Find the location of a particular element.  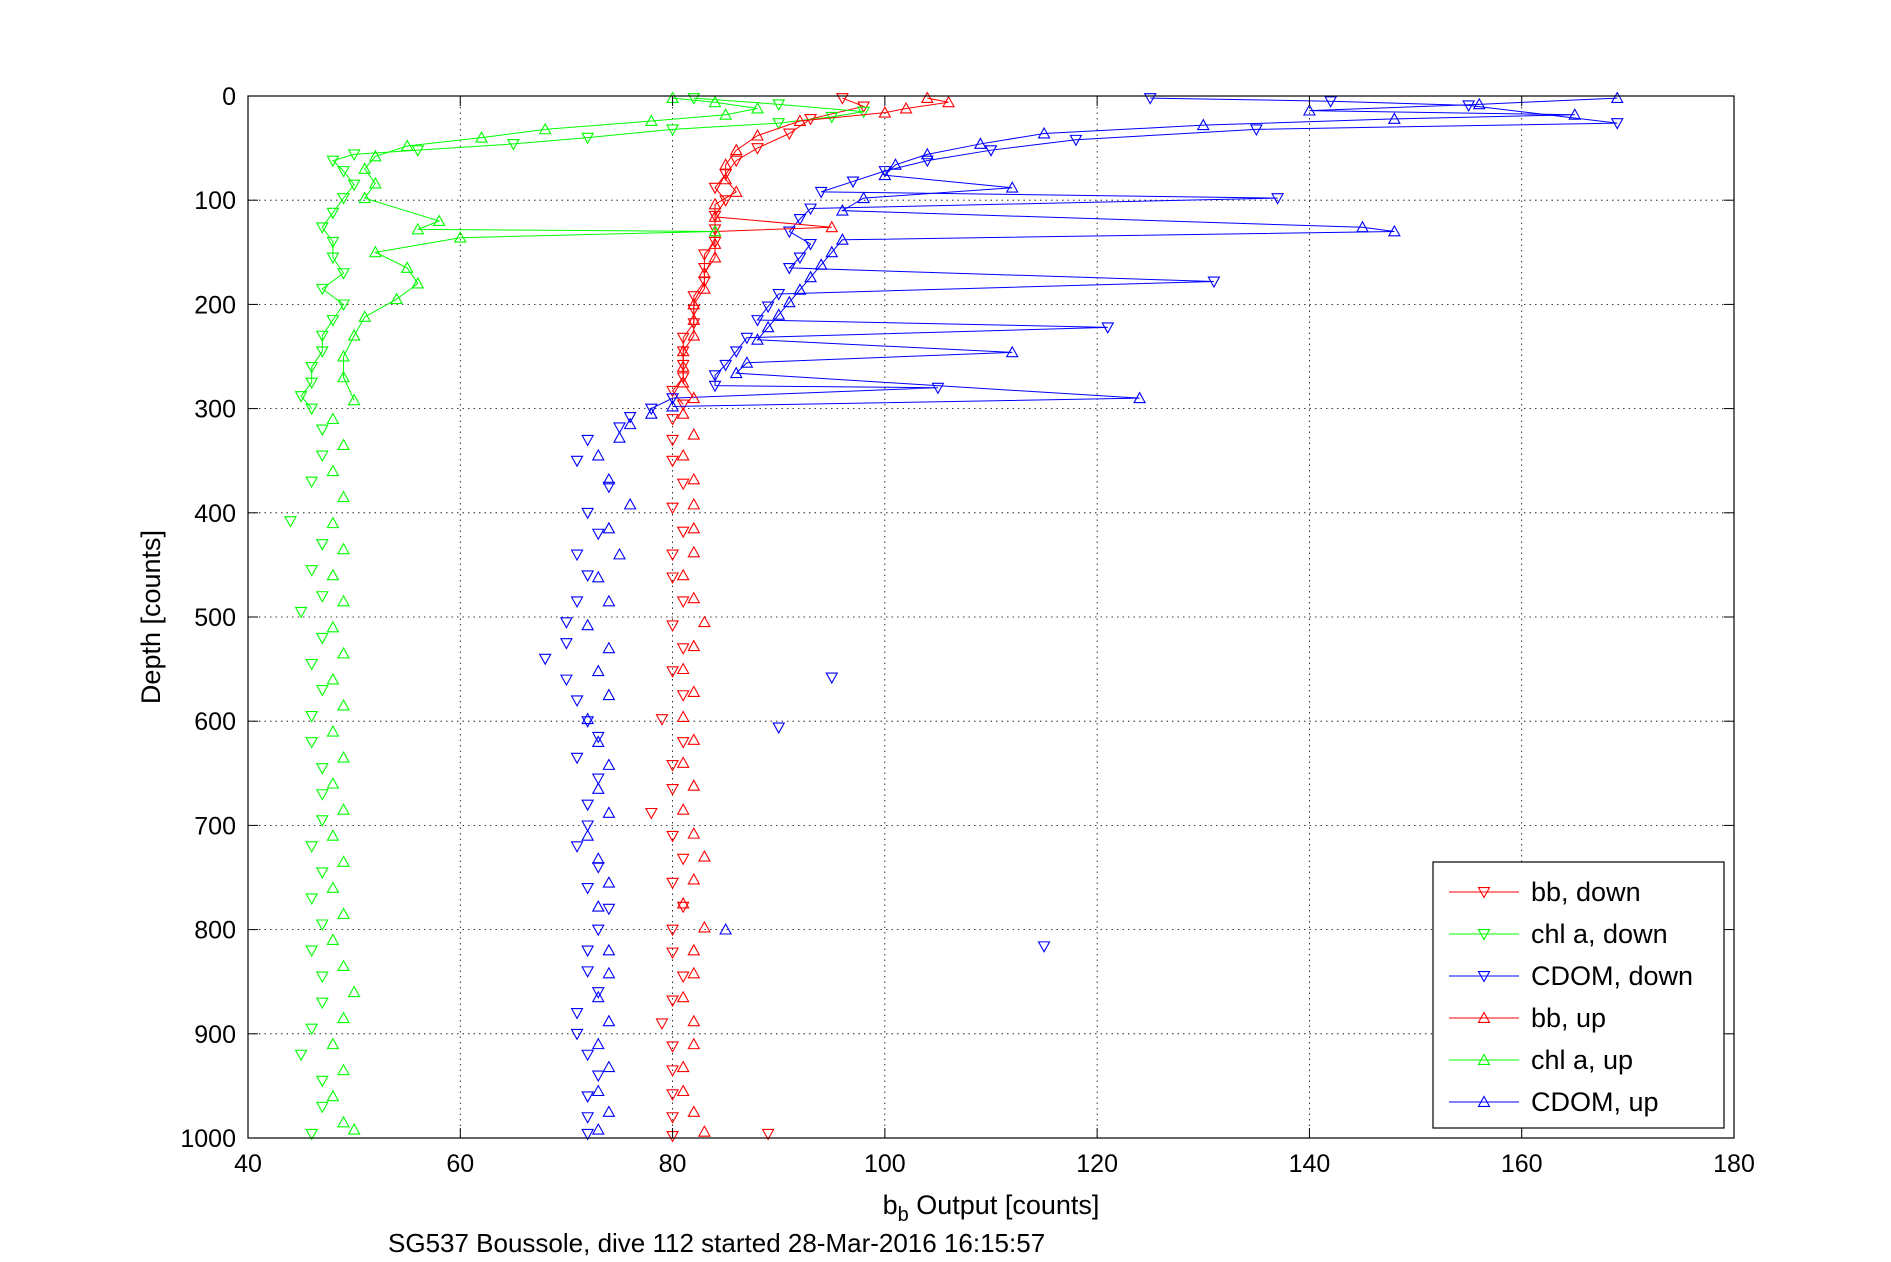

x-tick-label: 180 is located at coordinates (1734, 1164).